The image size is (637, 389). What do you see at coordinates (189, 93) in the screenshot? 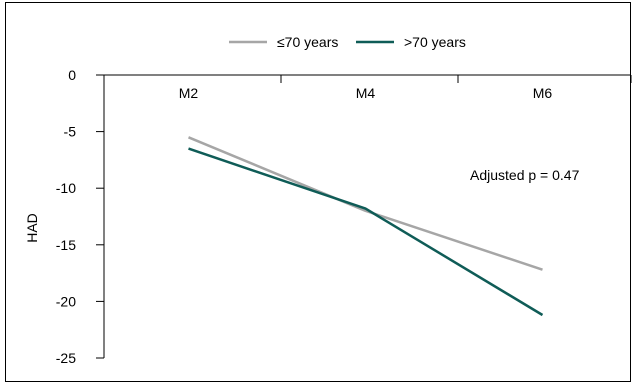
I see `x-tick-label: M2` at bounding box center [189, 93].